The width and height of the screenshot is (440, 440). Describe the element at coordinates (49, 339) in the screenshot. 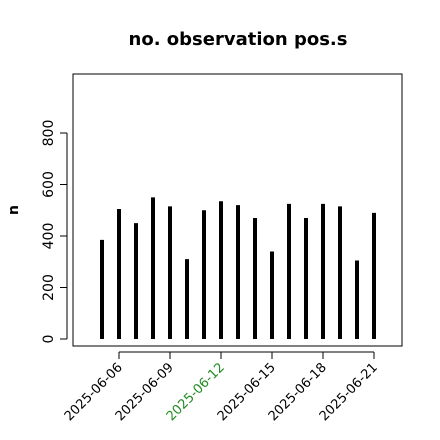

I see `y-tick-label: 0` at that location.